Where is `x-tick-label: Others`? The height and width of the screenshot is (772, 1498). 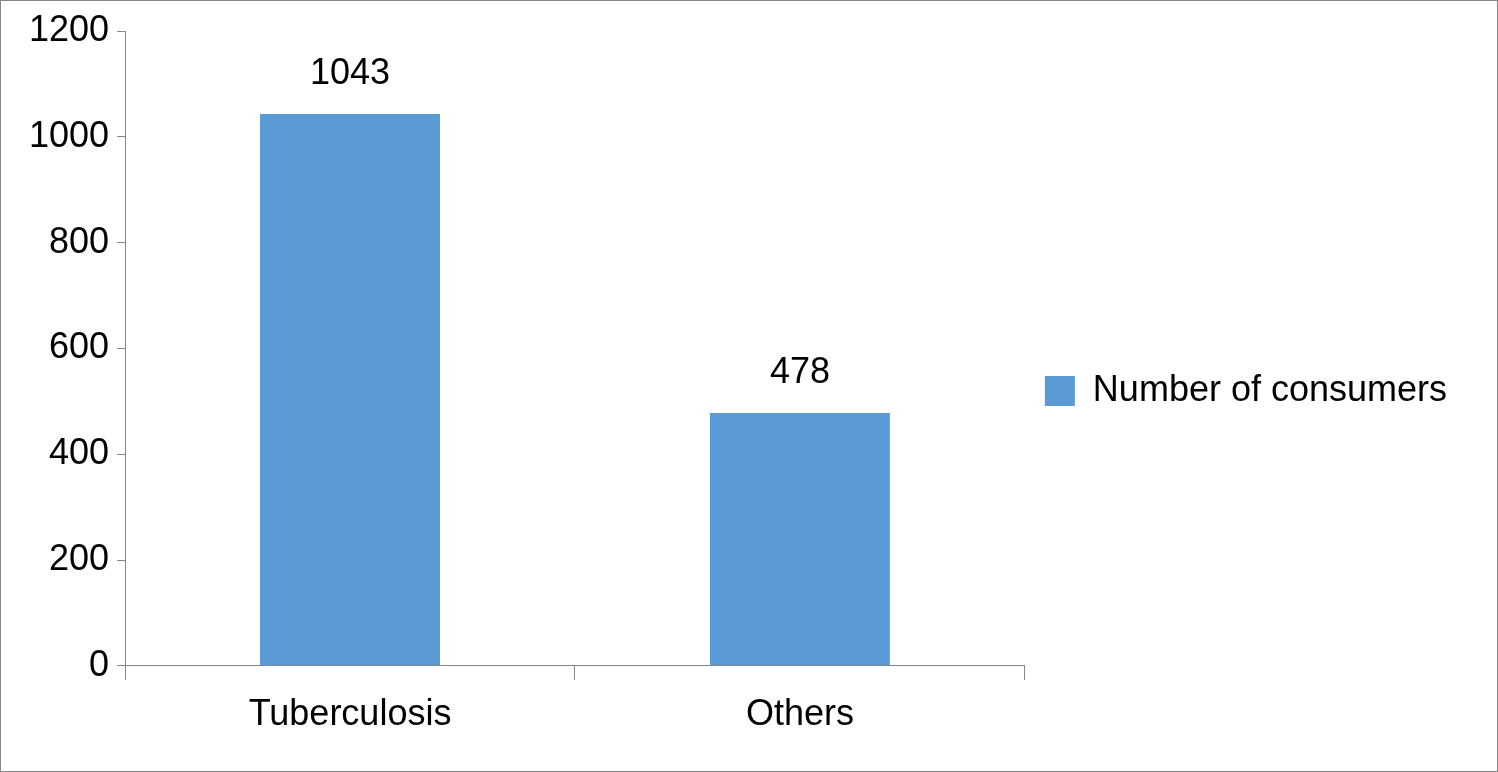
x-tick-label: Others is located at coordinates (799, 713).